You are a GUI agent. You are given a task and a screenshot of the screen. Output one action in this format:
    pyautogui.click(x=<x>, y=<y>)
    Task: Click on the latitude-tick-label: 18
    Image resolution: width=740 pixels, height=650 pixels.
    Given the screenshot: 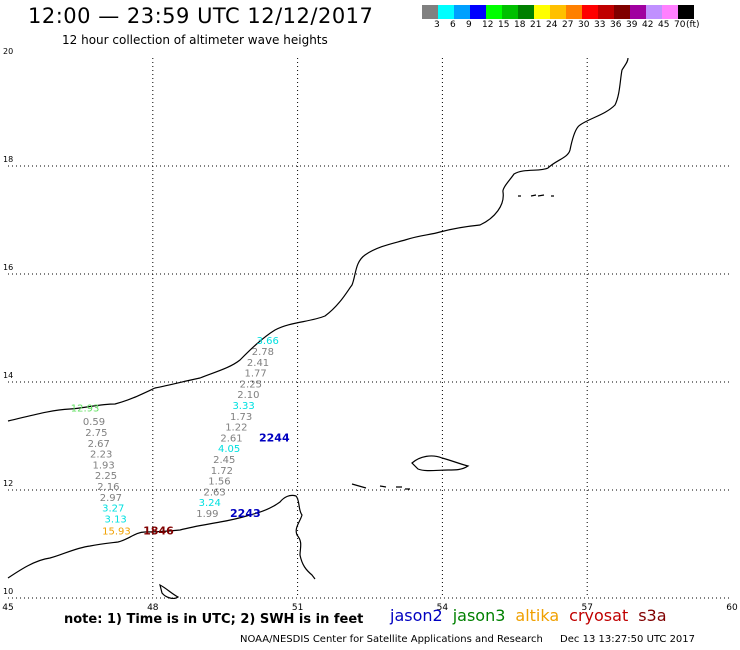 What is the action you would take?
    pyautogui.click(x=8, y=159)
    